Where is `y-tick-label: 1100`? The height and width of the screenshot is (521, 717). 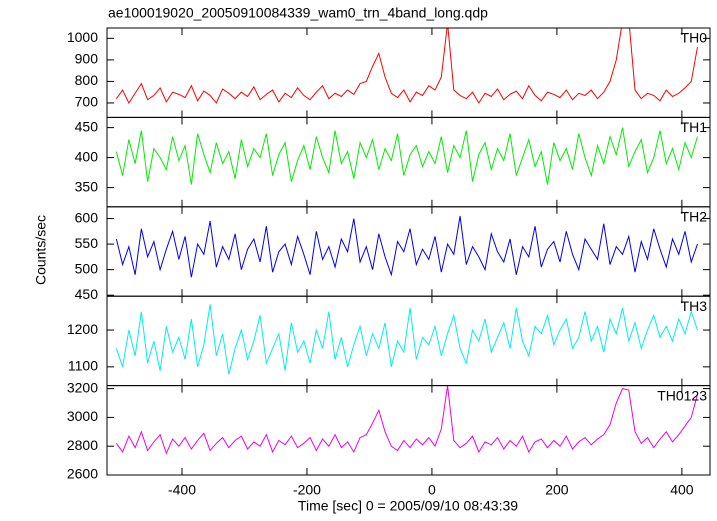 y-tick-label: 1100 is located at coordinates (83, 366).